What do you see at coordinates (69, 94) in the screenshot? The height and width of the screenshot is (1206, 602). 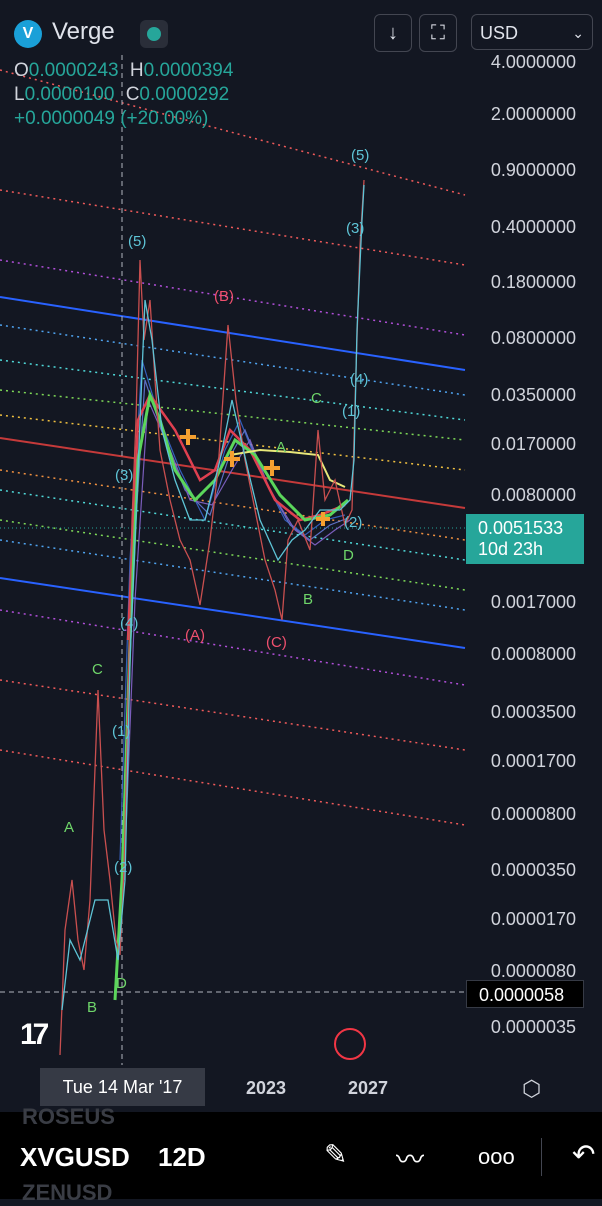 I see `low-value: 0.0000100` at bounding box center [69, 94].